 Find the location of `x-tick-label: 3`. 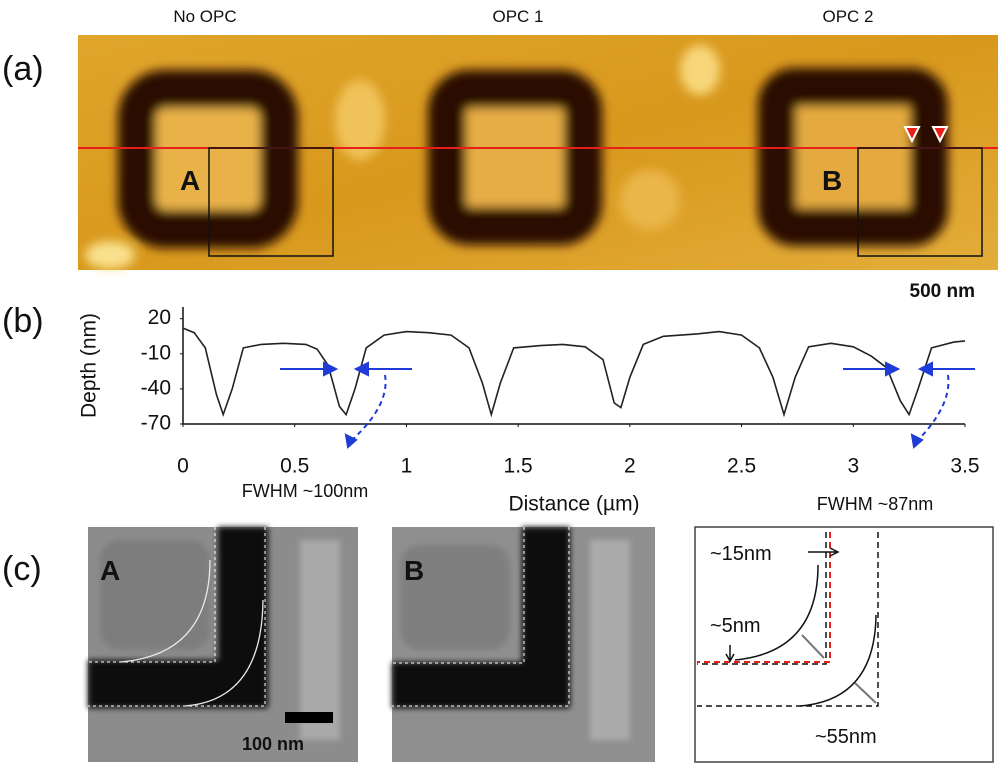

x-tick-label: 3 is located at coordinates (853, 466).